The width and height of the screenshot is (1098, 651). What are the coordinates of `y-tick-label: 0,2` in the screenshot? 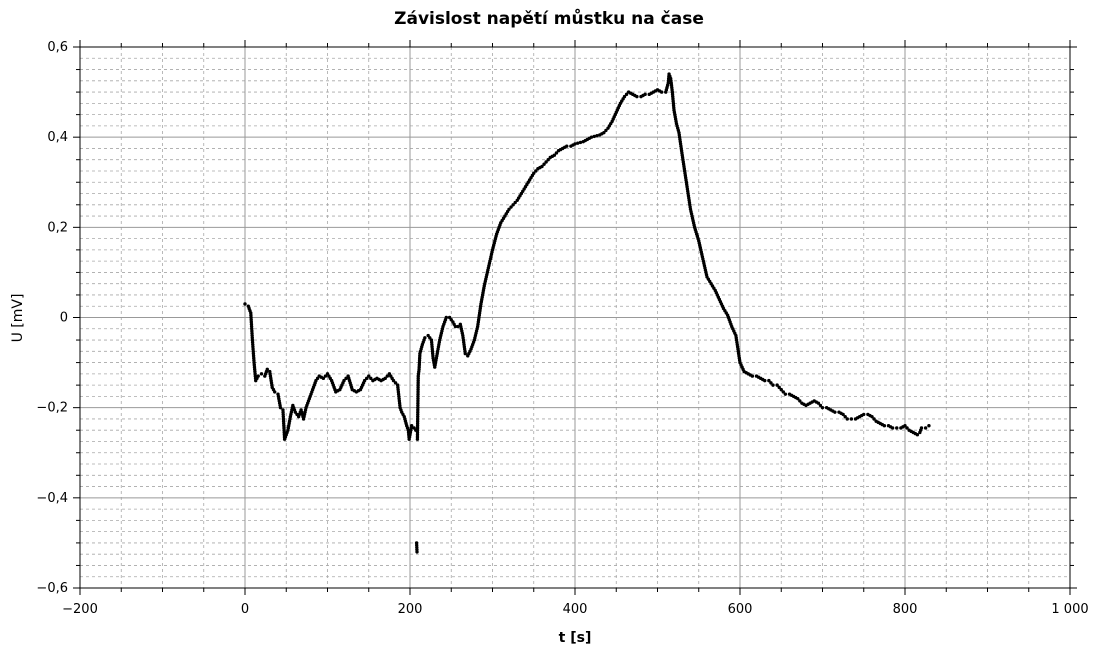 It's located at (57, 227).